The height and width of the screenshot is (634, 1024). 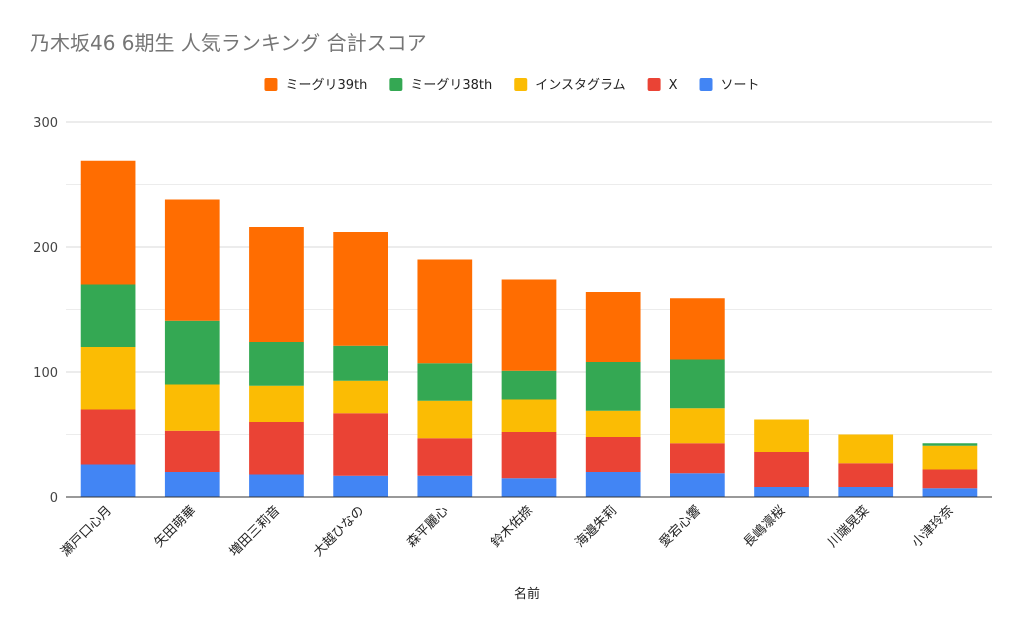 I want to click on legend-item: X, so click(x=662, y=85).